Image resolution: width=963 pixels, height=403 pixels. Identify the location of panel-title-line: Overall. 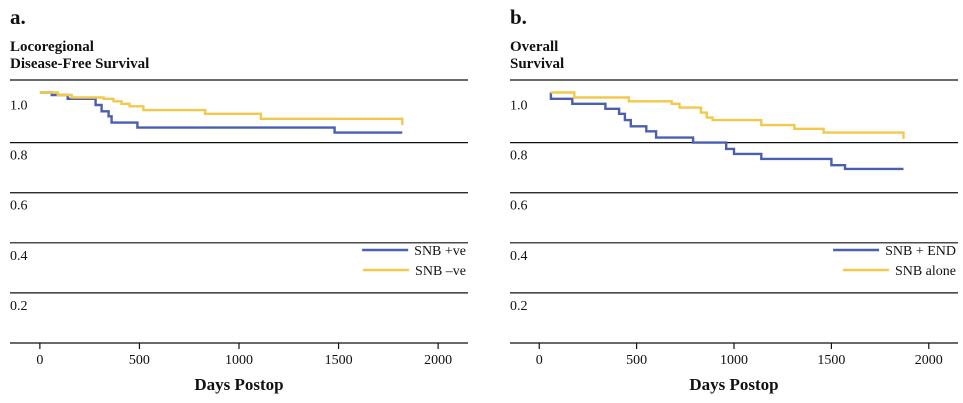
(534, 47).